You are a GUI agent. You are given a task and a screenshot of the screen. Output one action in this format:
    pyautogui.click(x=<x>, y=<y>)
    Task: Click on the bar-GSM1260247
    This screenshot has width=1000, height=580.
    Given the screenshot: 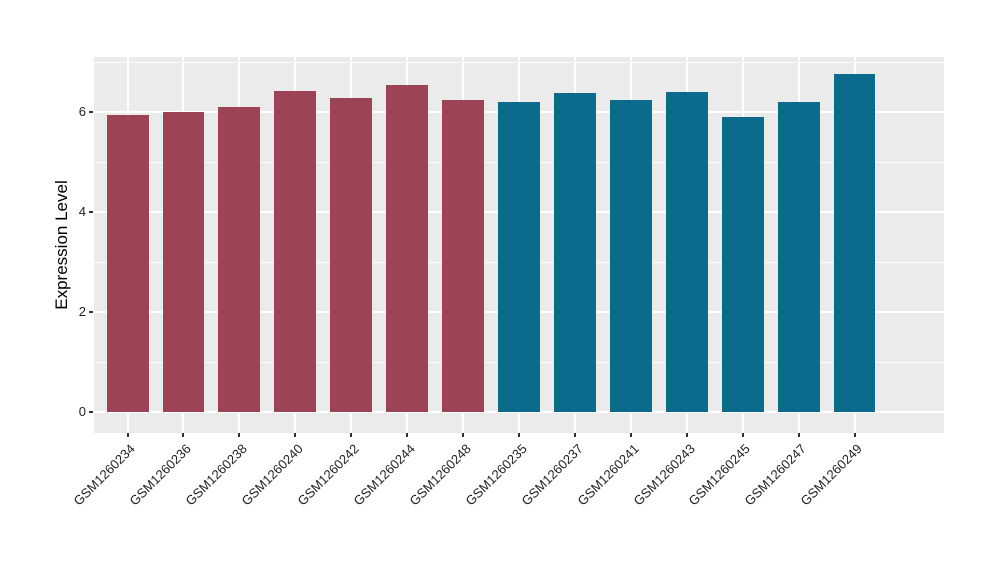 What is the action you would take?
    pyautogui.click(x=798, y=257)
    